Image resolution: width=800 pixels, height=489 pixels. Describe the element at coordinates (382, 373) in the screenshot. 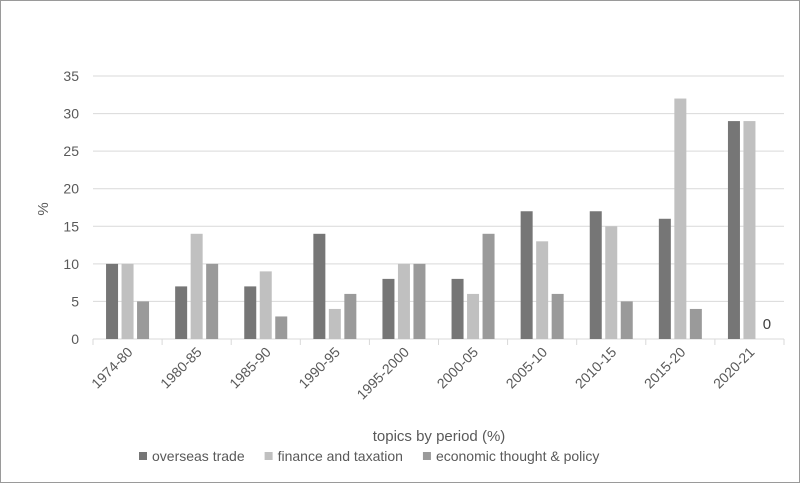

I see `x-tick-label: 1995-2000` at that location.